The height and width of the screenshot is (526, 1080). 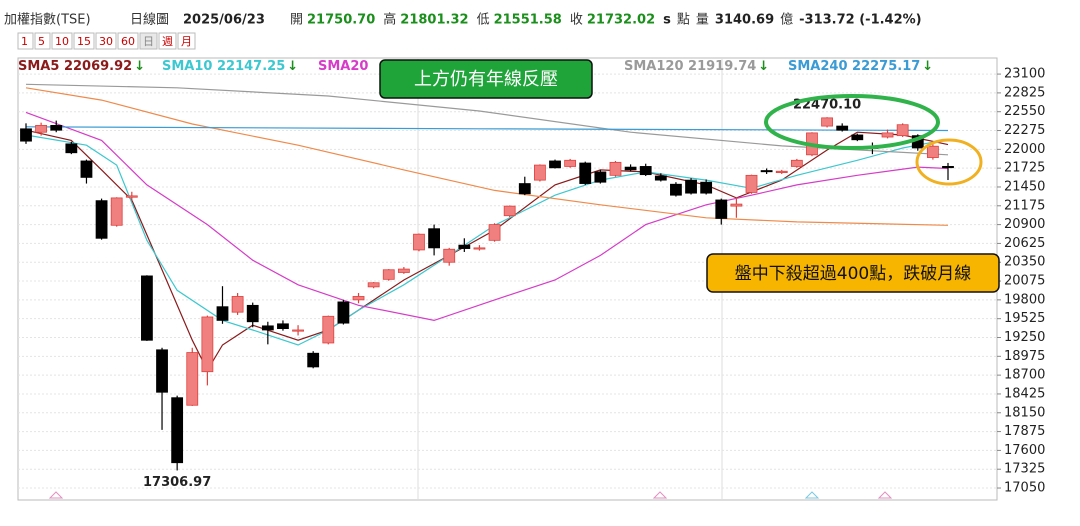 What do you see at coordinates (1024, 243) in the screenshot?
I see `y-tick-label: 20625` at bounding box center [1024, 243].